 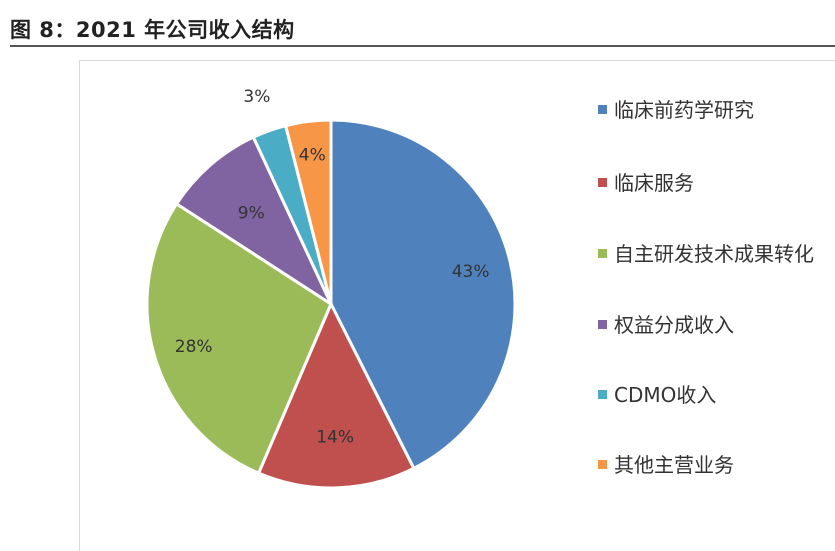 What do you see at coordinates (422, 46) in the screenshot?
I see `title-rule` at bounding box center [422, 46].